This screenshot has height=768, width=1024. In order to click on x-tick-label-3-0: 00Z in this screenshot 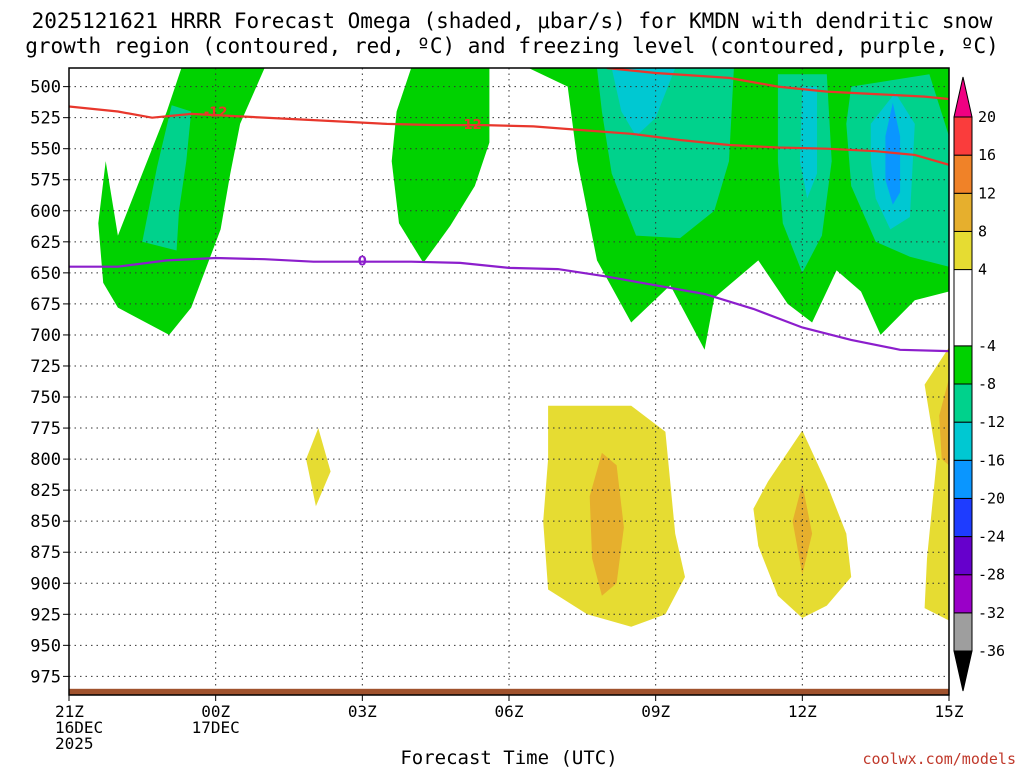, I will do `click(215, 711)`.